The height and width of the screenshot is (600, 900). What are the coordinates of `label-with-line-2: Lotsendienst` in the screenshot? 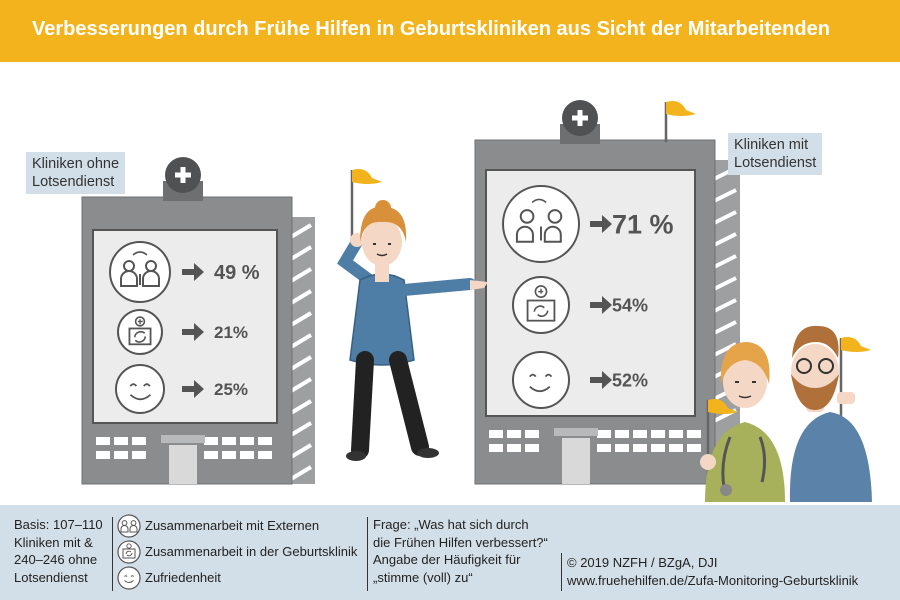 It's located at (775, 163).